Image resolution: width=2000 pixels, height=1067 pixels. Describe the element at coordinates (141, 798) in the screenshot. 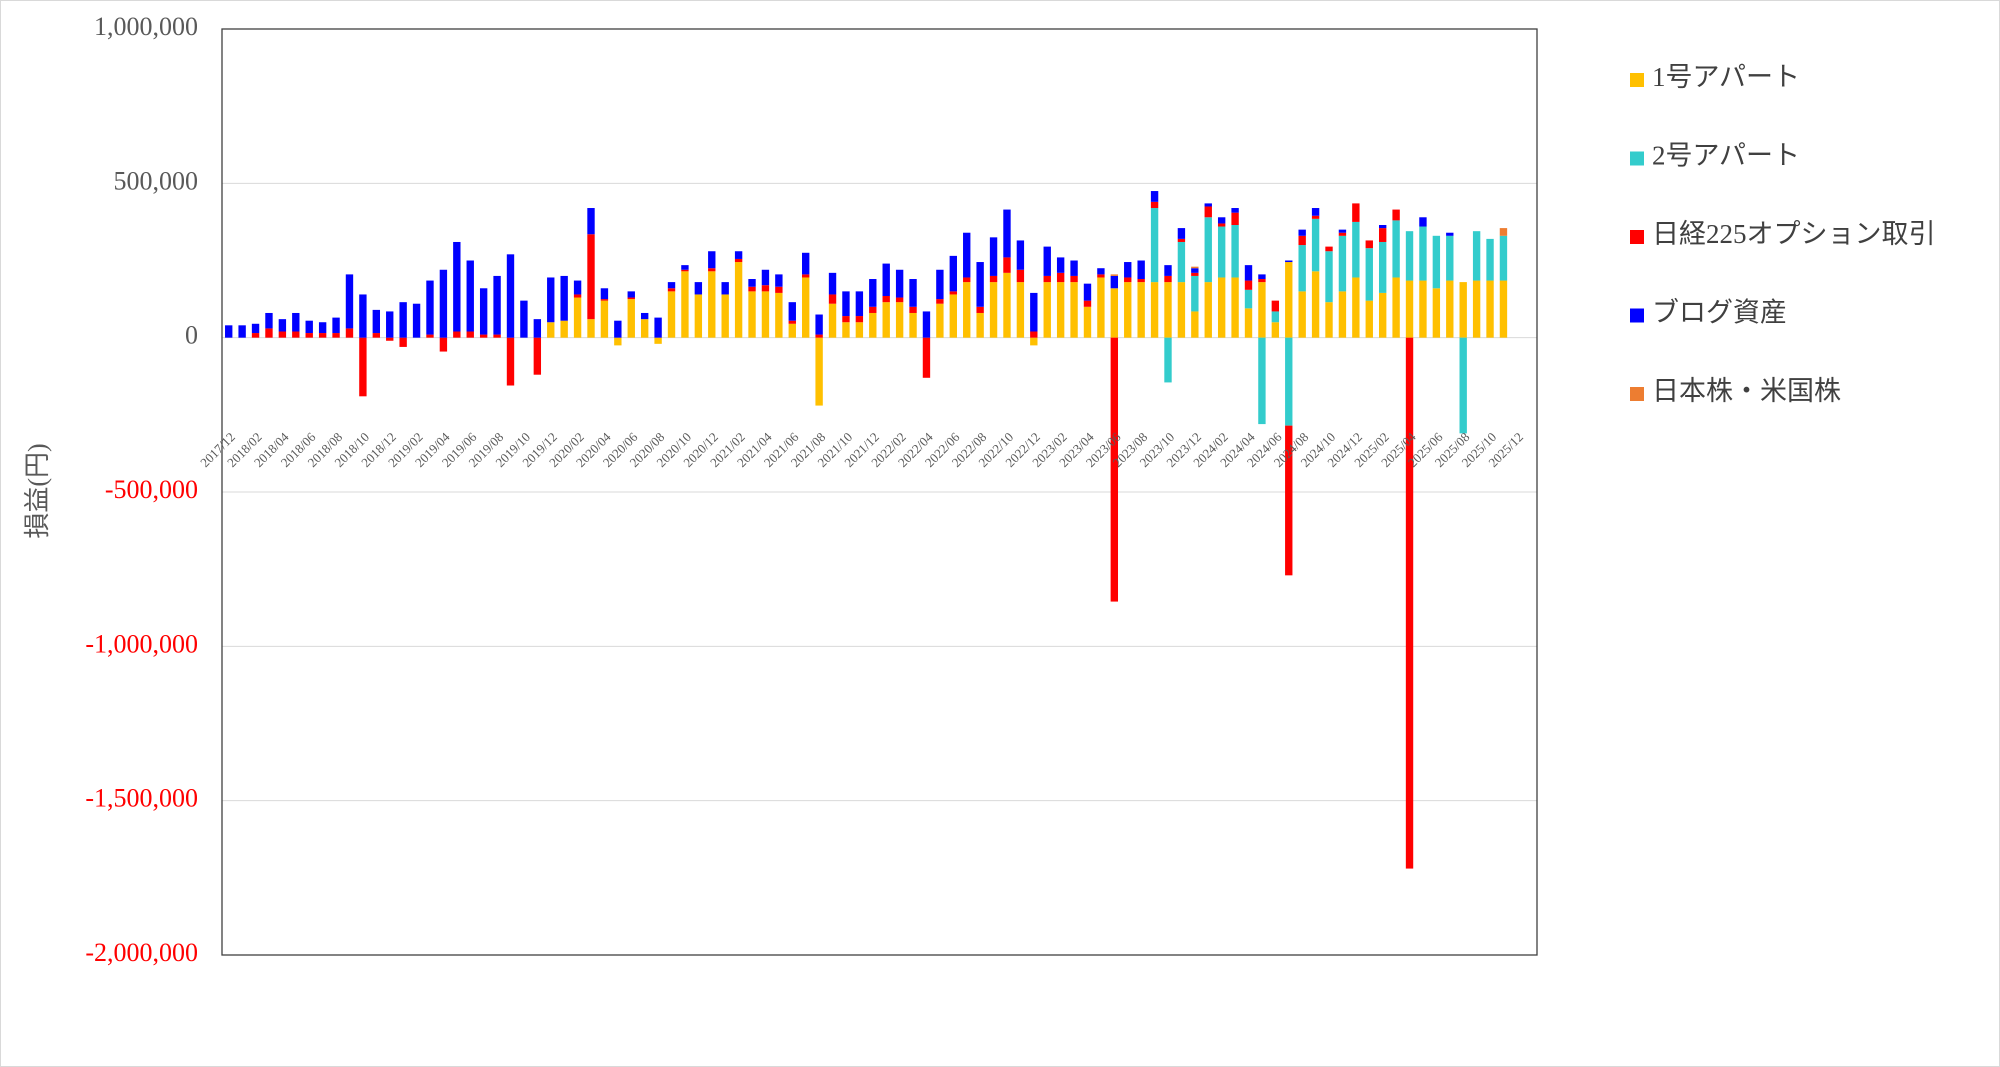

I see `y-tick-label: -1,500,000` at that location.